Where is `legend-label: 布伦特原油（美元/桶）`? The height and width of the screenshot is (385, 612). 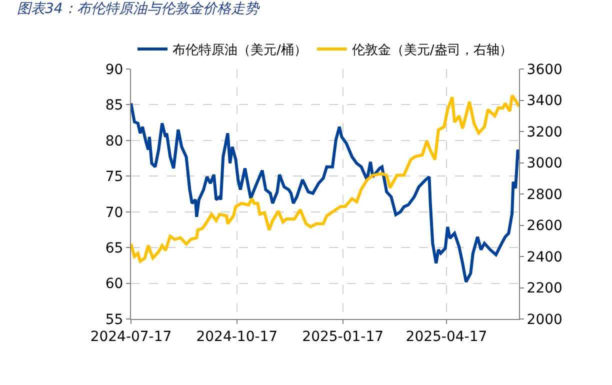 legend-label: 布伦特原油（美元/桶） is located at coordinates (239, 50).